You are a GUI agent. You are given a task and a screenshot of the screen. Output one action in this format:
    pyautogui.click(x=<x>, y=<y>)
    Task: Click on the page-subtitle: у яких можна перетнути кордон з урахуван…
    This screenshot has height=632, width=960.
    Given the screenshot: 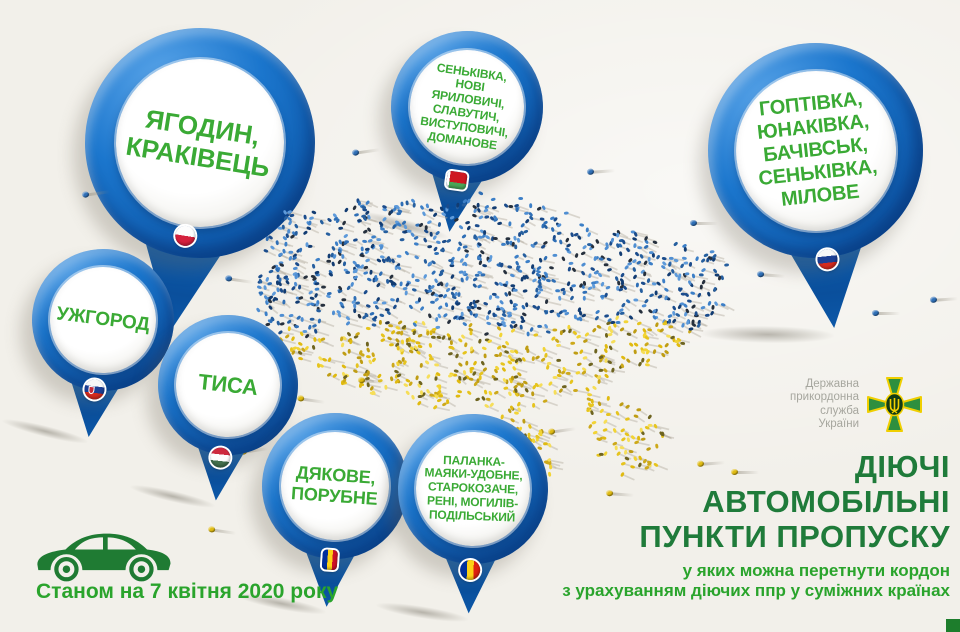 What is the action you would take?
    pyautogui.click(x=756, y=581)
    